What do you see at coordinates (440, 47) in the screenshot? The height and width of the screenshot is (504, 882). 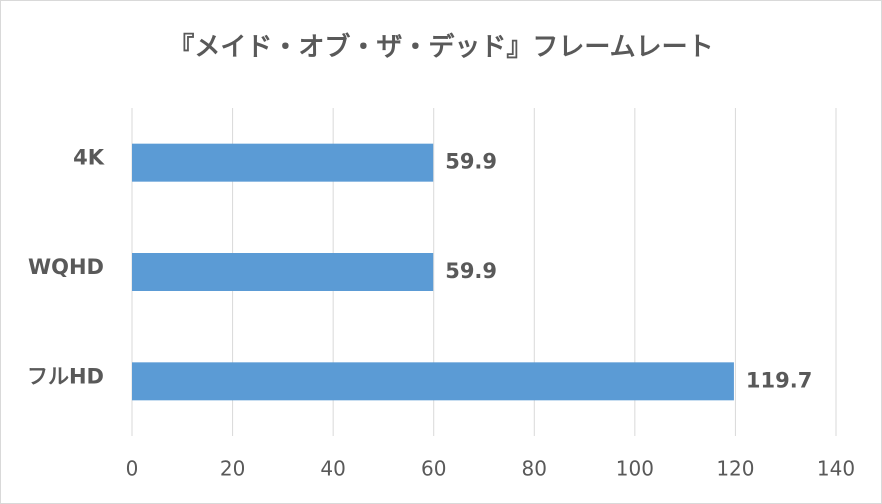 I see `chart-title: 『メイド・オブ・ザ・デッド』フレームレート` at bounding box center [440, 47].